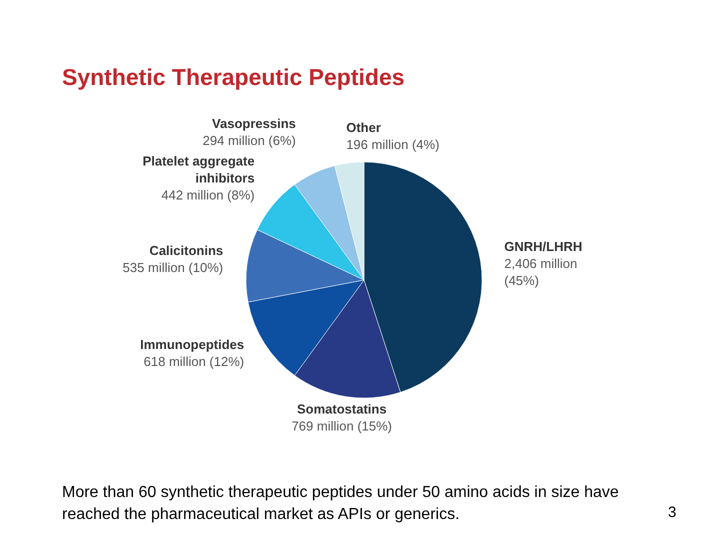 The image size is (728, 546). What do you see at coordinates (543, 246) in the screenshot?
I see `slice-label: GNRH/LHRH` at bounding box center [543, 246].